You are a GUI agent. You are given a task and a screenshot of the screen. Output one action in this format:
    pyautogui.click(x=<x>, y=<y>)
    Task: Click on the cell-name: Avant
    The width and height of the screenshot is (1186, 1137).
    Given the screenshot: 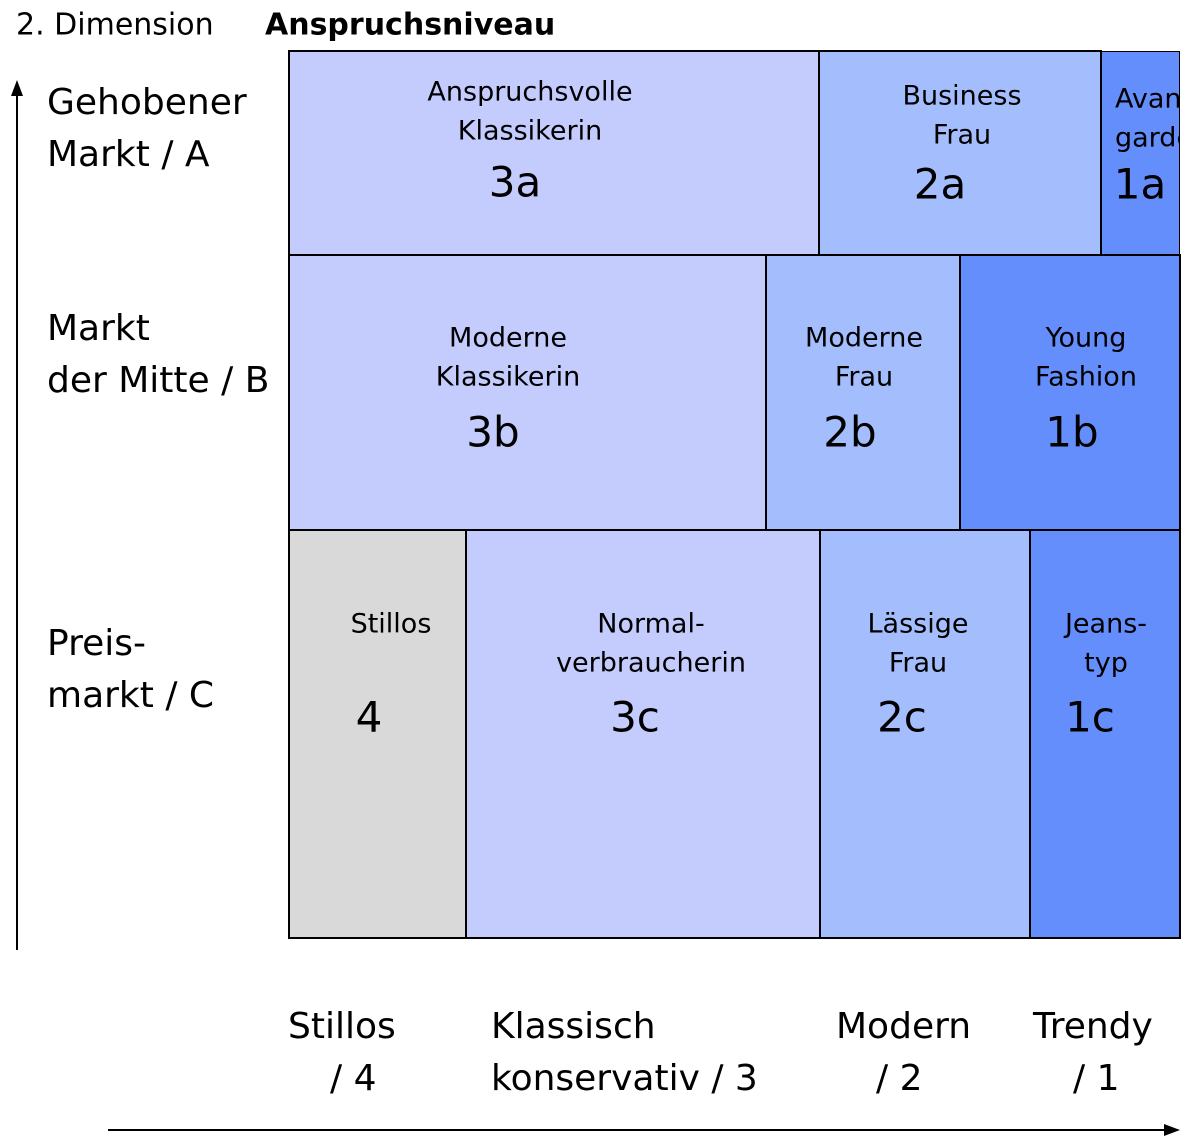 What is the action you would take?
    pyautogui.click(x=1150, y=99)
    